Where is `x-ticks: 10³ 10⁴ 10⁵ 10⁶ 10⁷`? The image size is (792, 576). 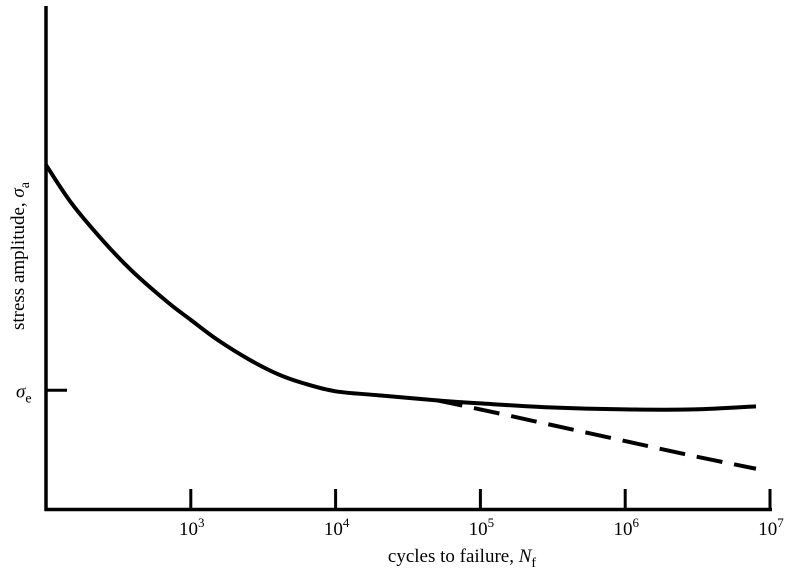
x-ticks: 10³ 10⁴ 10⁵ 10⁶ 10⁷ is located at coordinates (481, 514).